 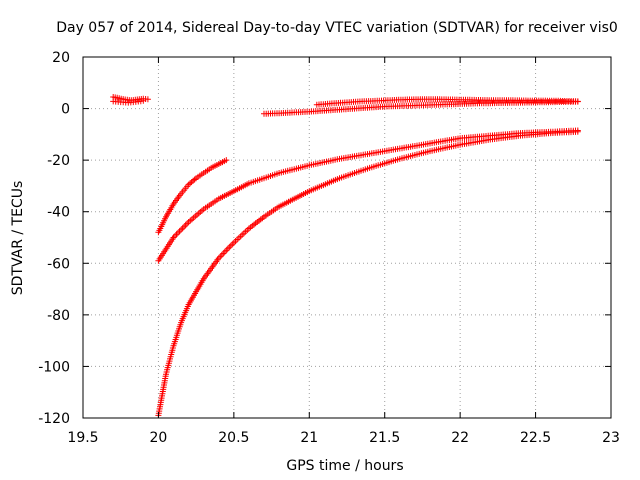 What do you see at coordinates (58, 316) in the screenshot?
I see `y-tick-label: -80` at bounding box center [58, 316].